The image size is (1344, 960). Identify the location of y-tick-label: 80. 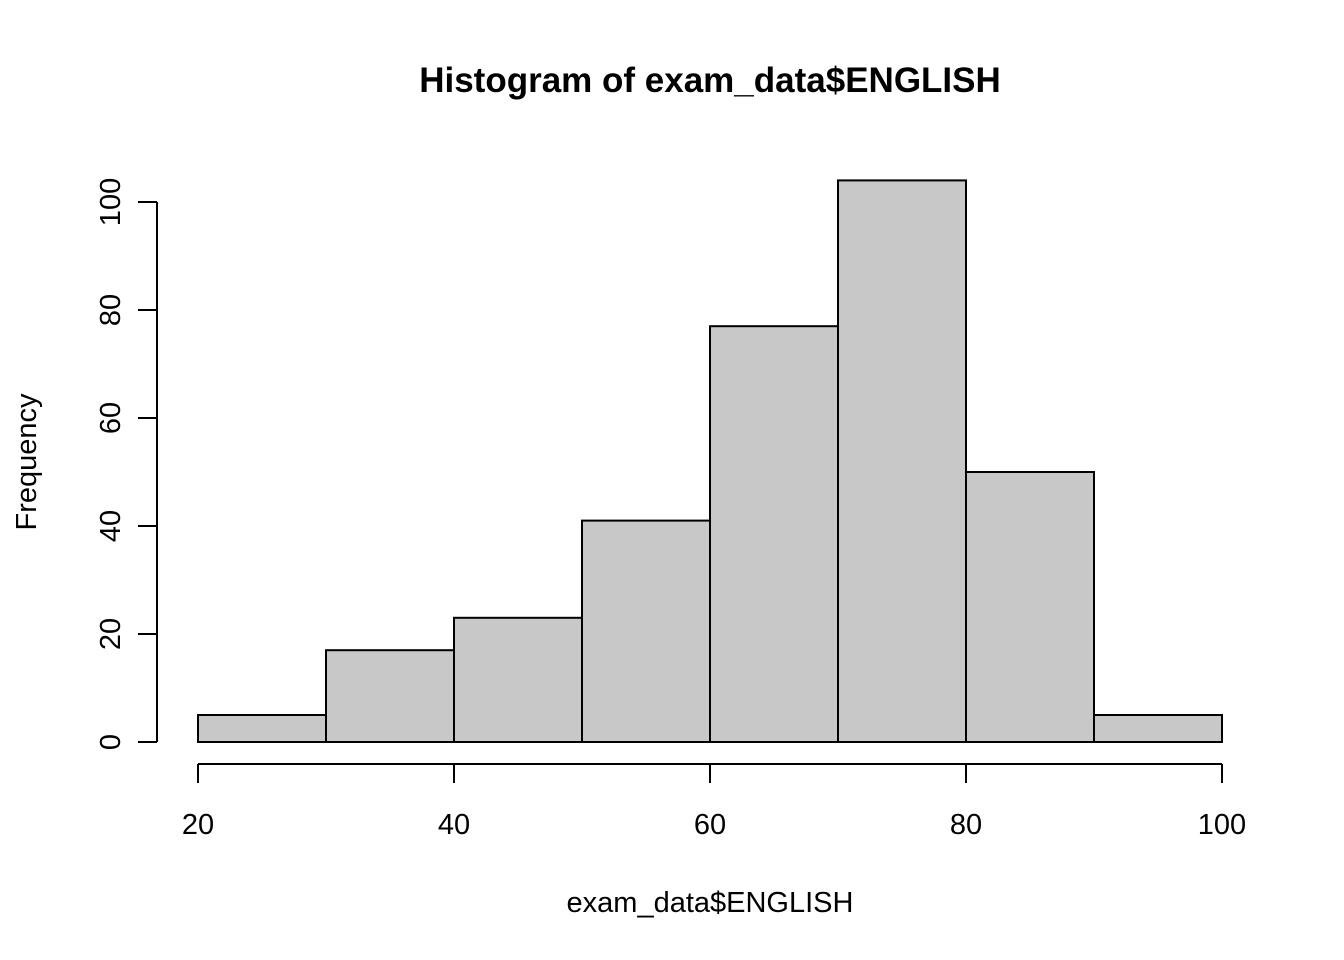
(111, 310).